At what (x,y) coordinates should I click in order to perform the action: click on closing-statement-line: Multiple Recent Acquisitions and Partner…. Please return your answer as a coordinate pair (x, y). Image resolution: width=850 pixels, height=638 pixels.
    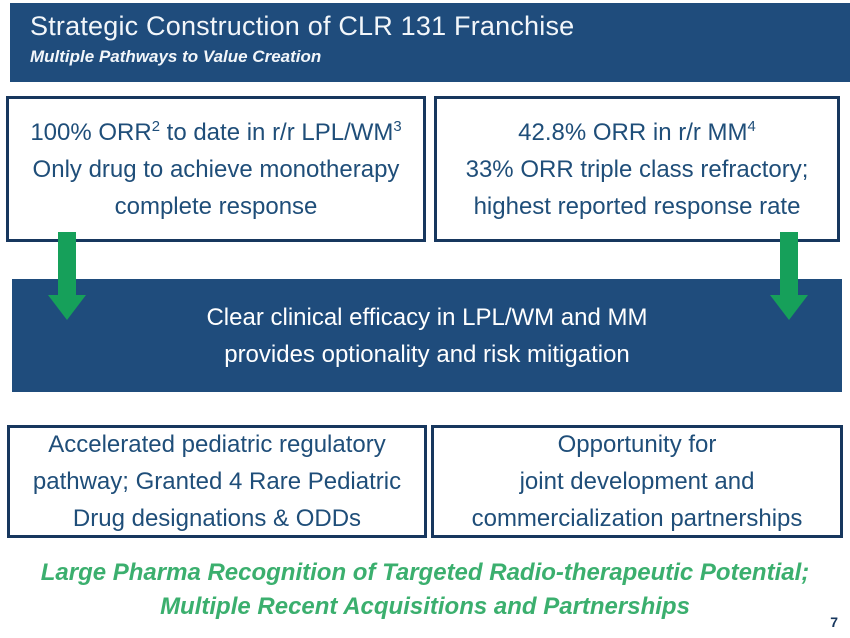
    Looking at the image, I should click on (425, 606).